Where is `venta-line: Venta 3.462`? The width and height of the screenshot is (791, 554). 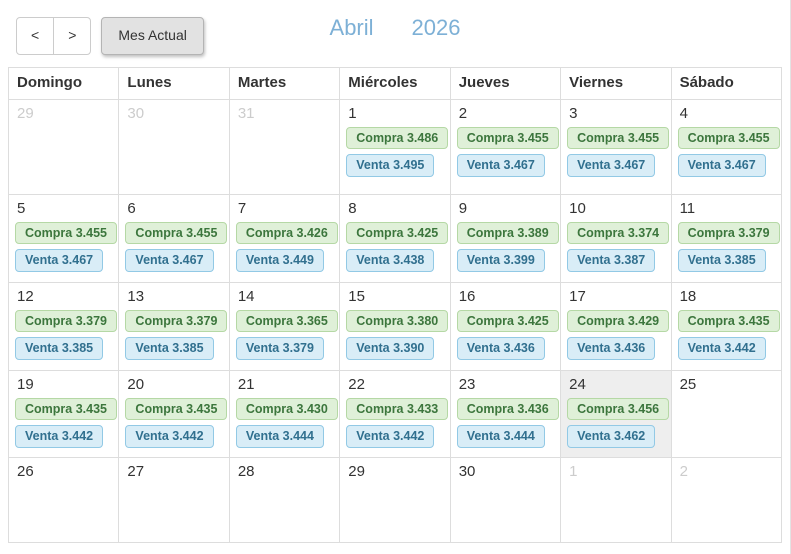
venta-line: Venta 3.462 is located at coordinates (615, 437).